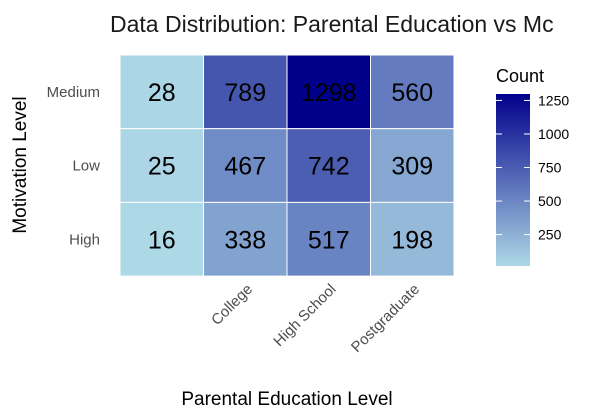 Image resolution: width=603 pixels, height=420 pixels. Describe the element at coordinates (513, 180) in the screenshot. I see `legend-colorbar` at that location.